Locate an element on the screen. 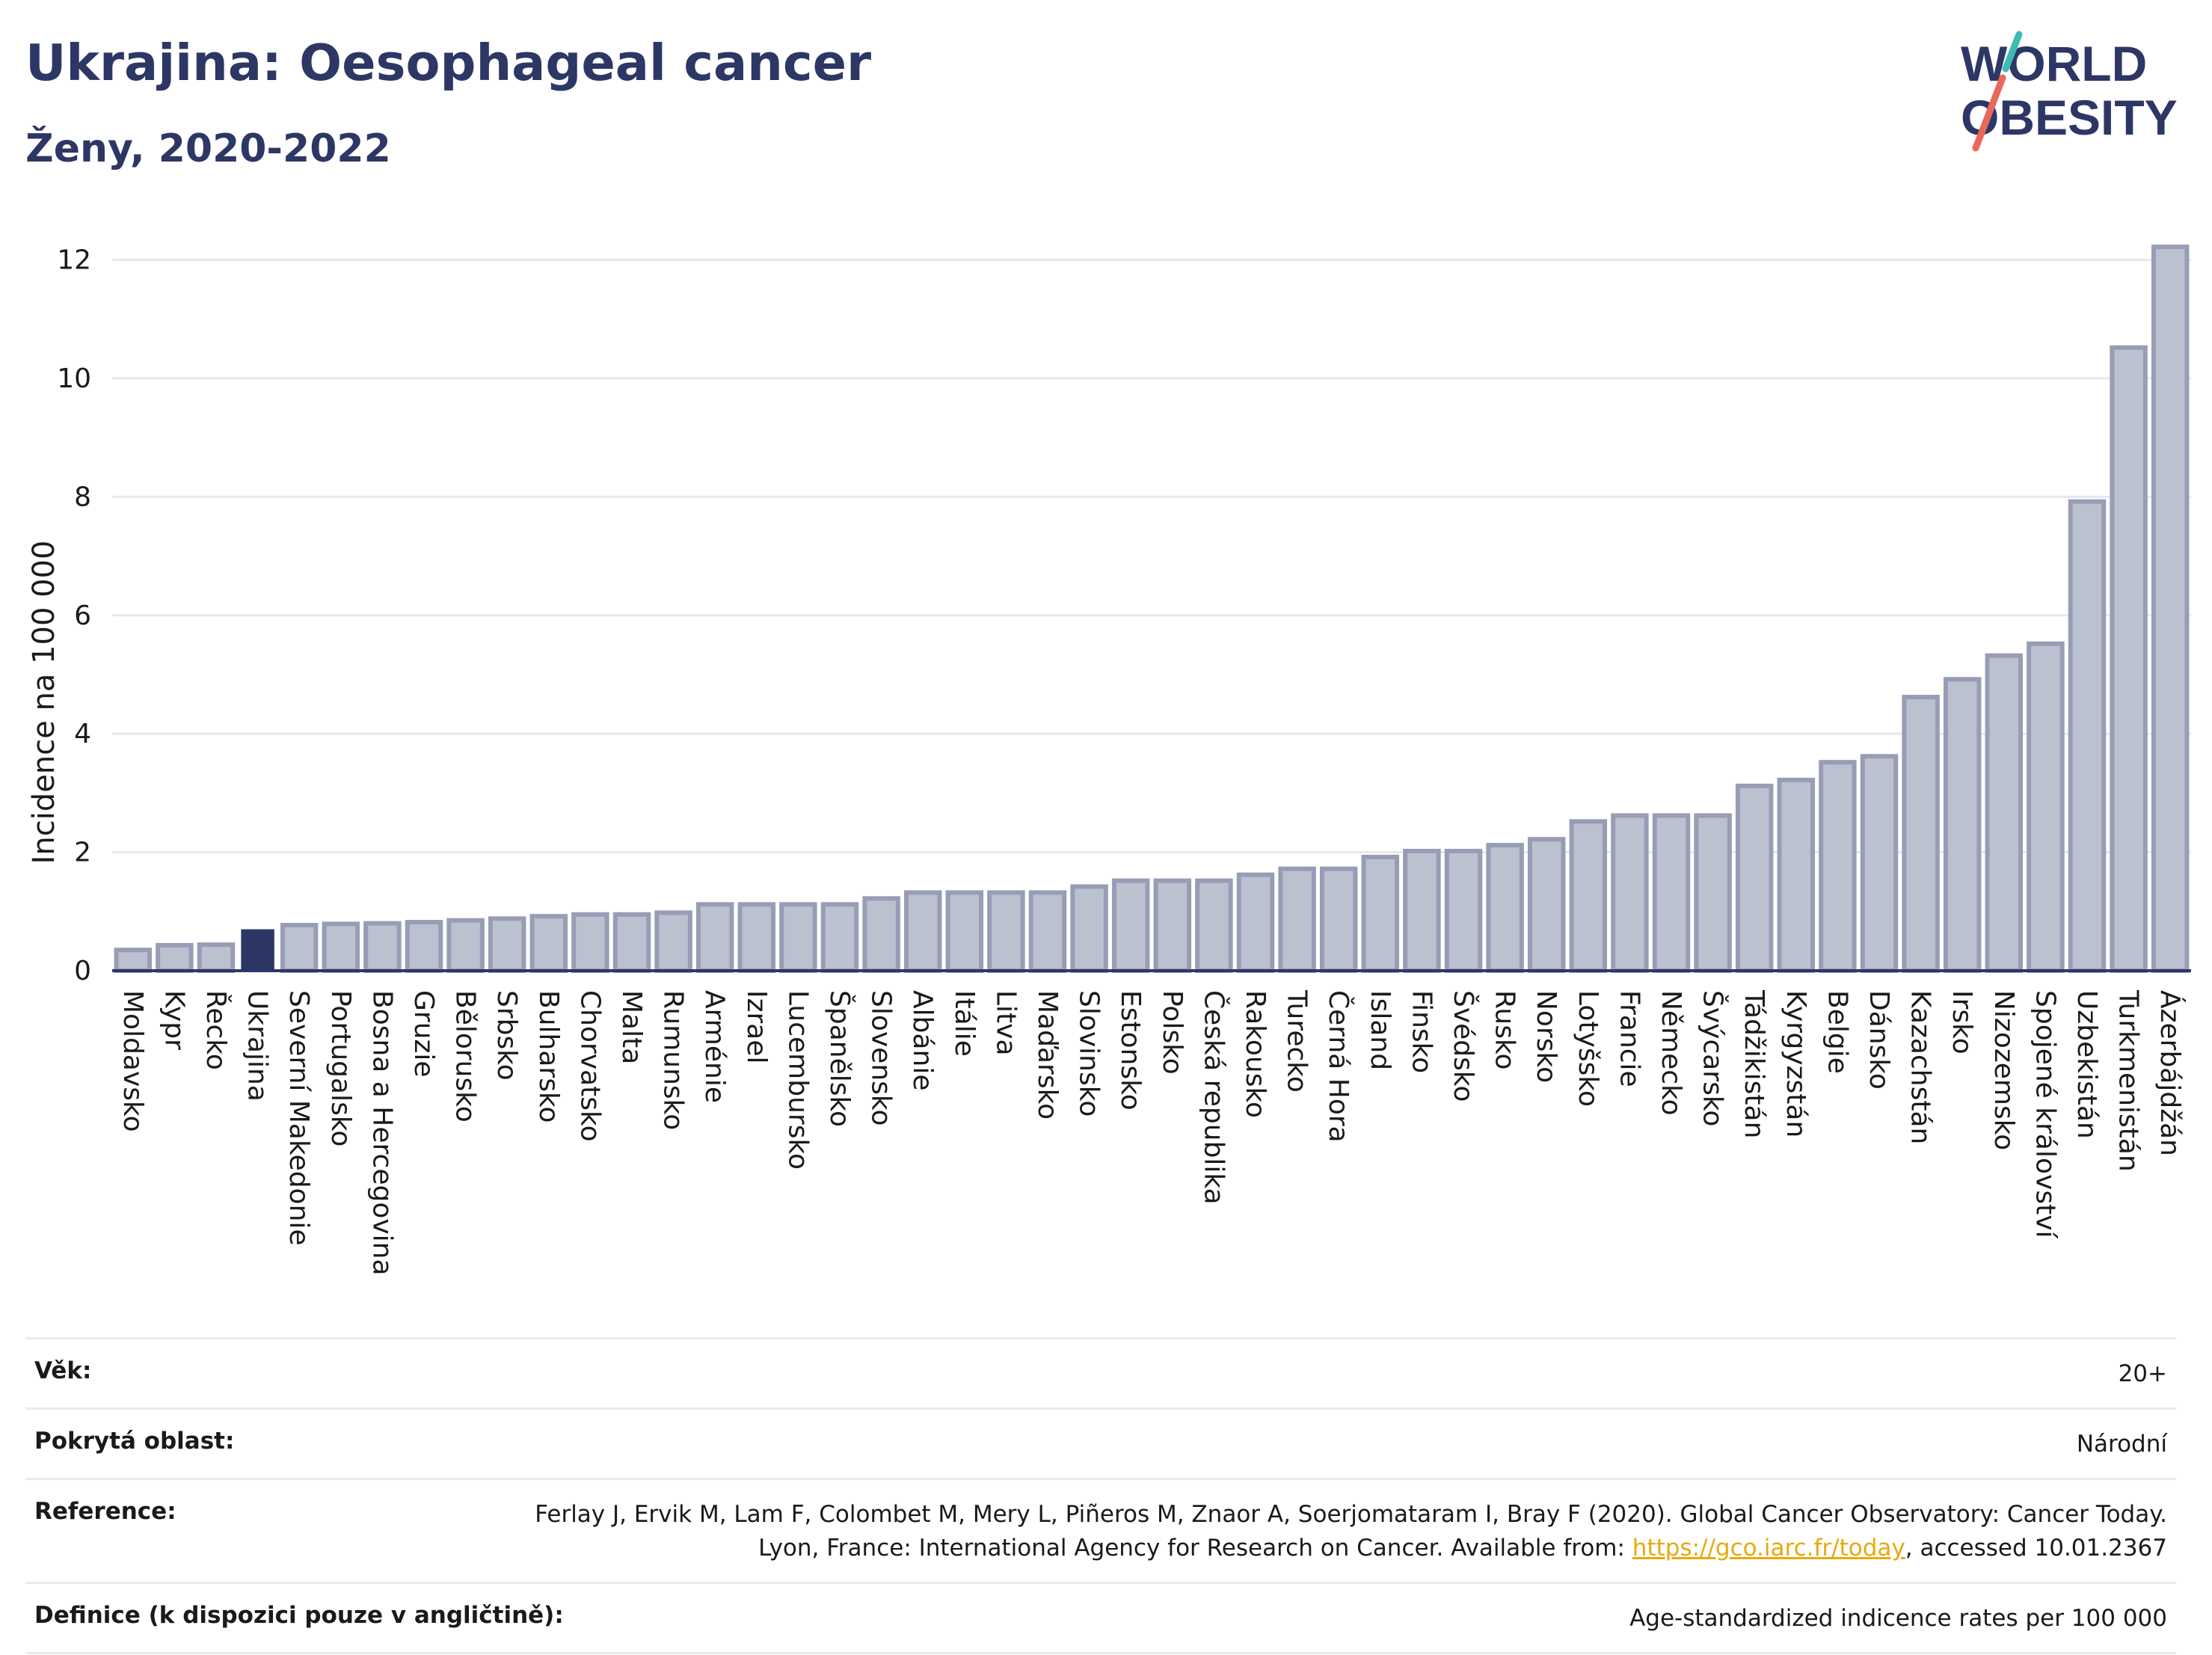  bar-švédsko is located at coordinates (1463, 911).